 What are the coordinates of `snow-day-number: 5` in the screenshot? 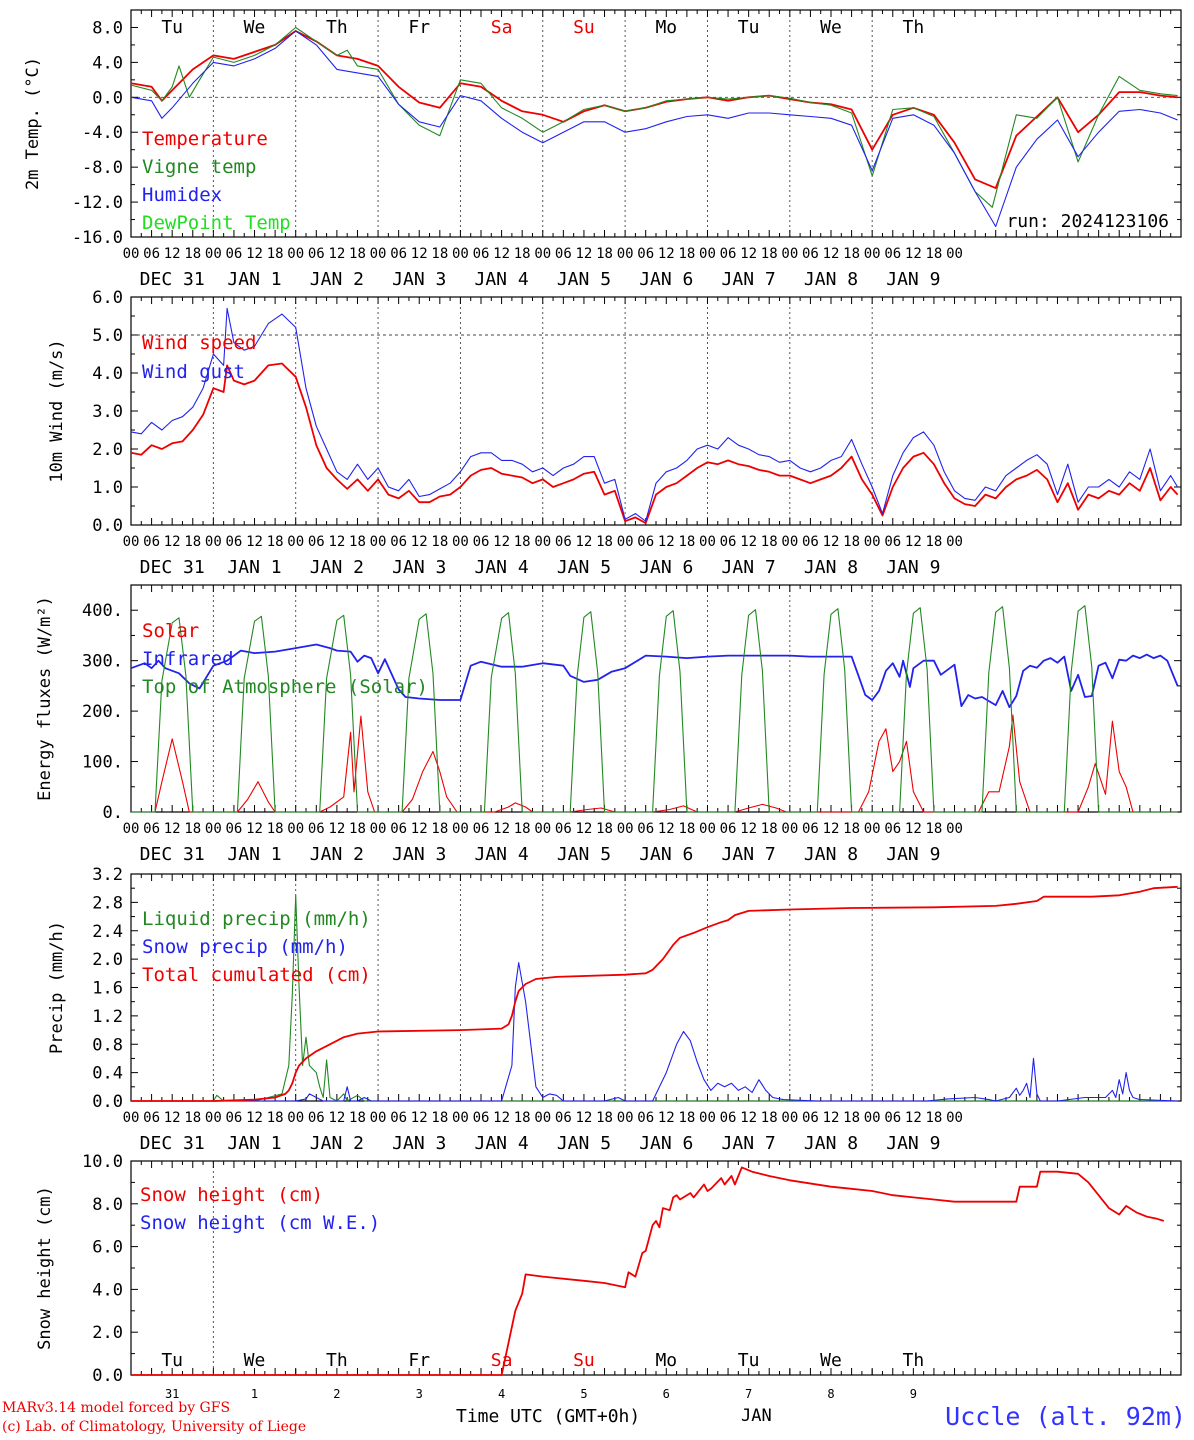 It's located at (583, 1394).